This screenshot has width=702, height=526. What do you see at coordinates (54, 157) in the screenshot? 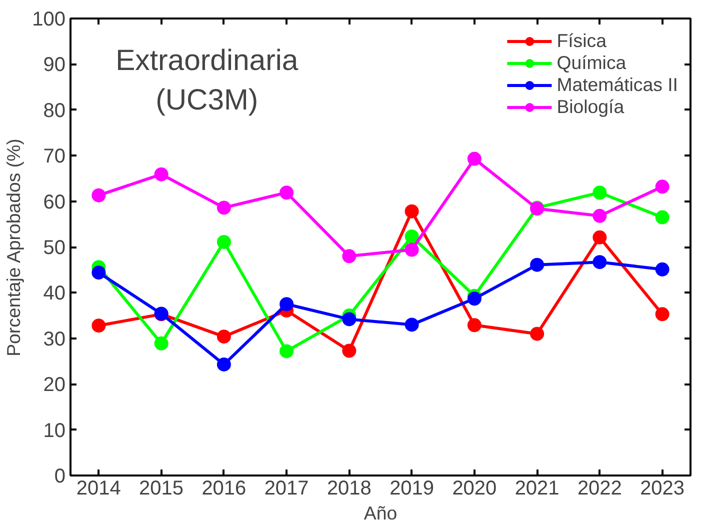
I see `y-tick-label: 70` at bounding box center [54, 157].